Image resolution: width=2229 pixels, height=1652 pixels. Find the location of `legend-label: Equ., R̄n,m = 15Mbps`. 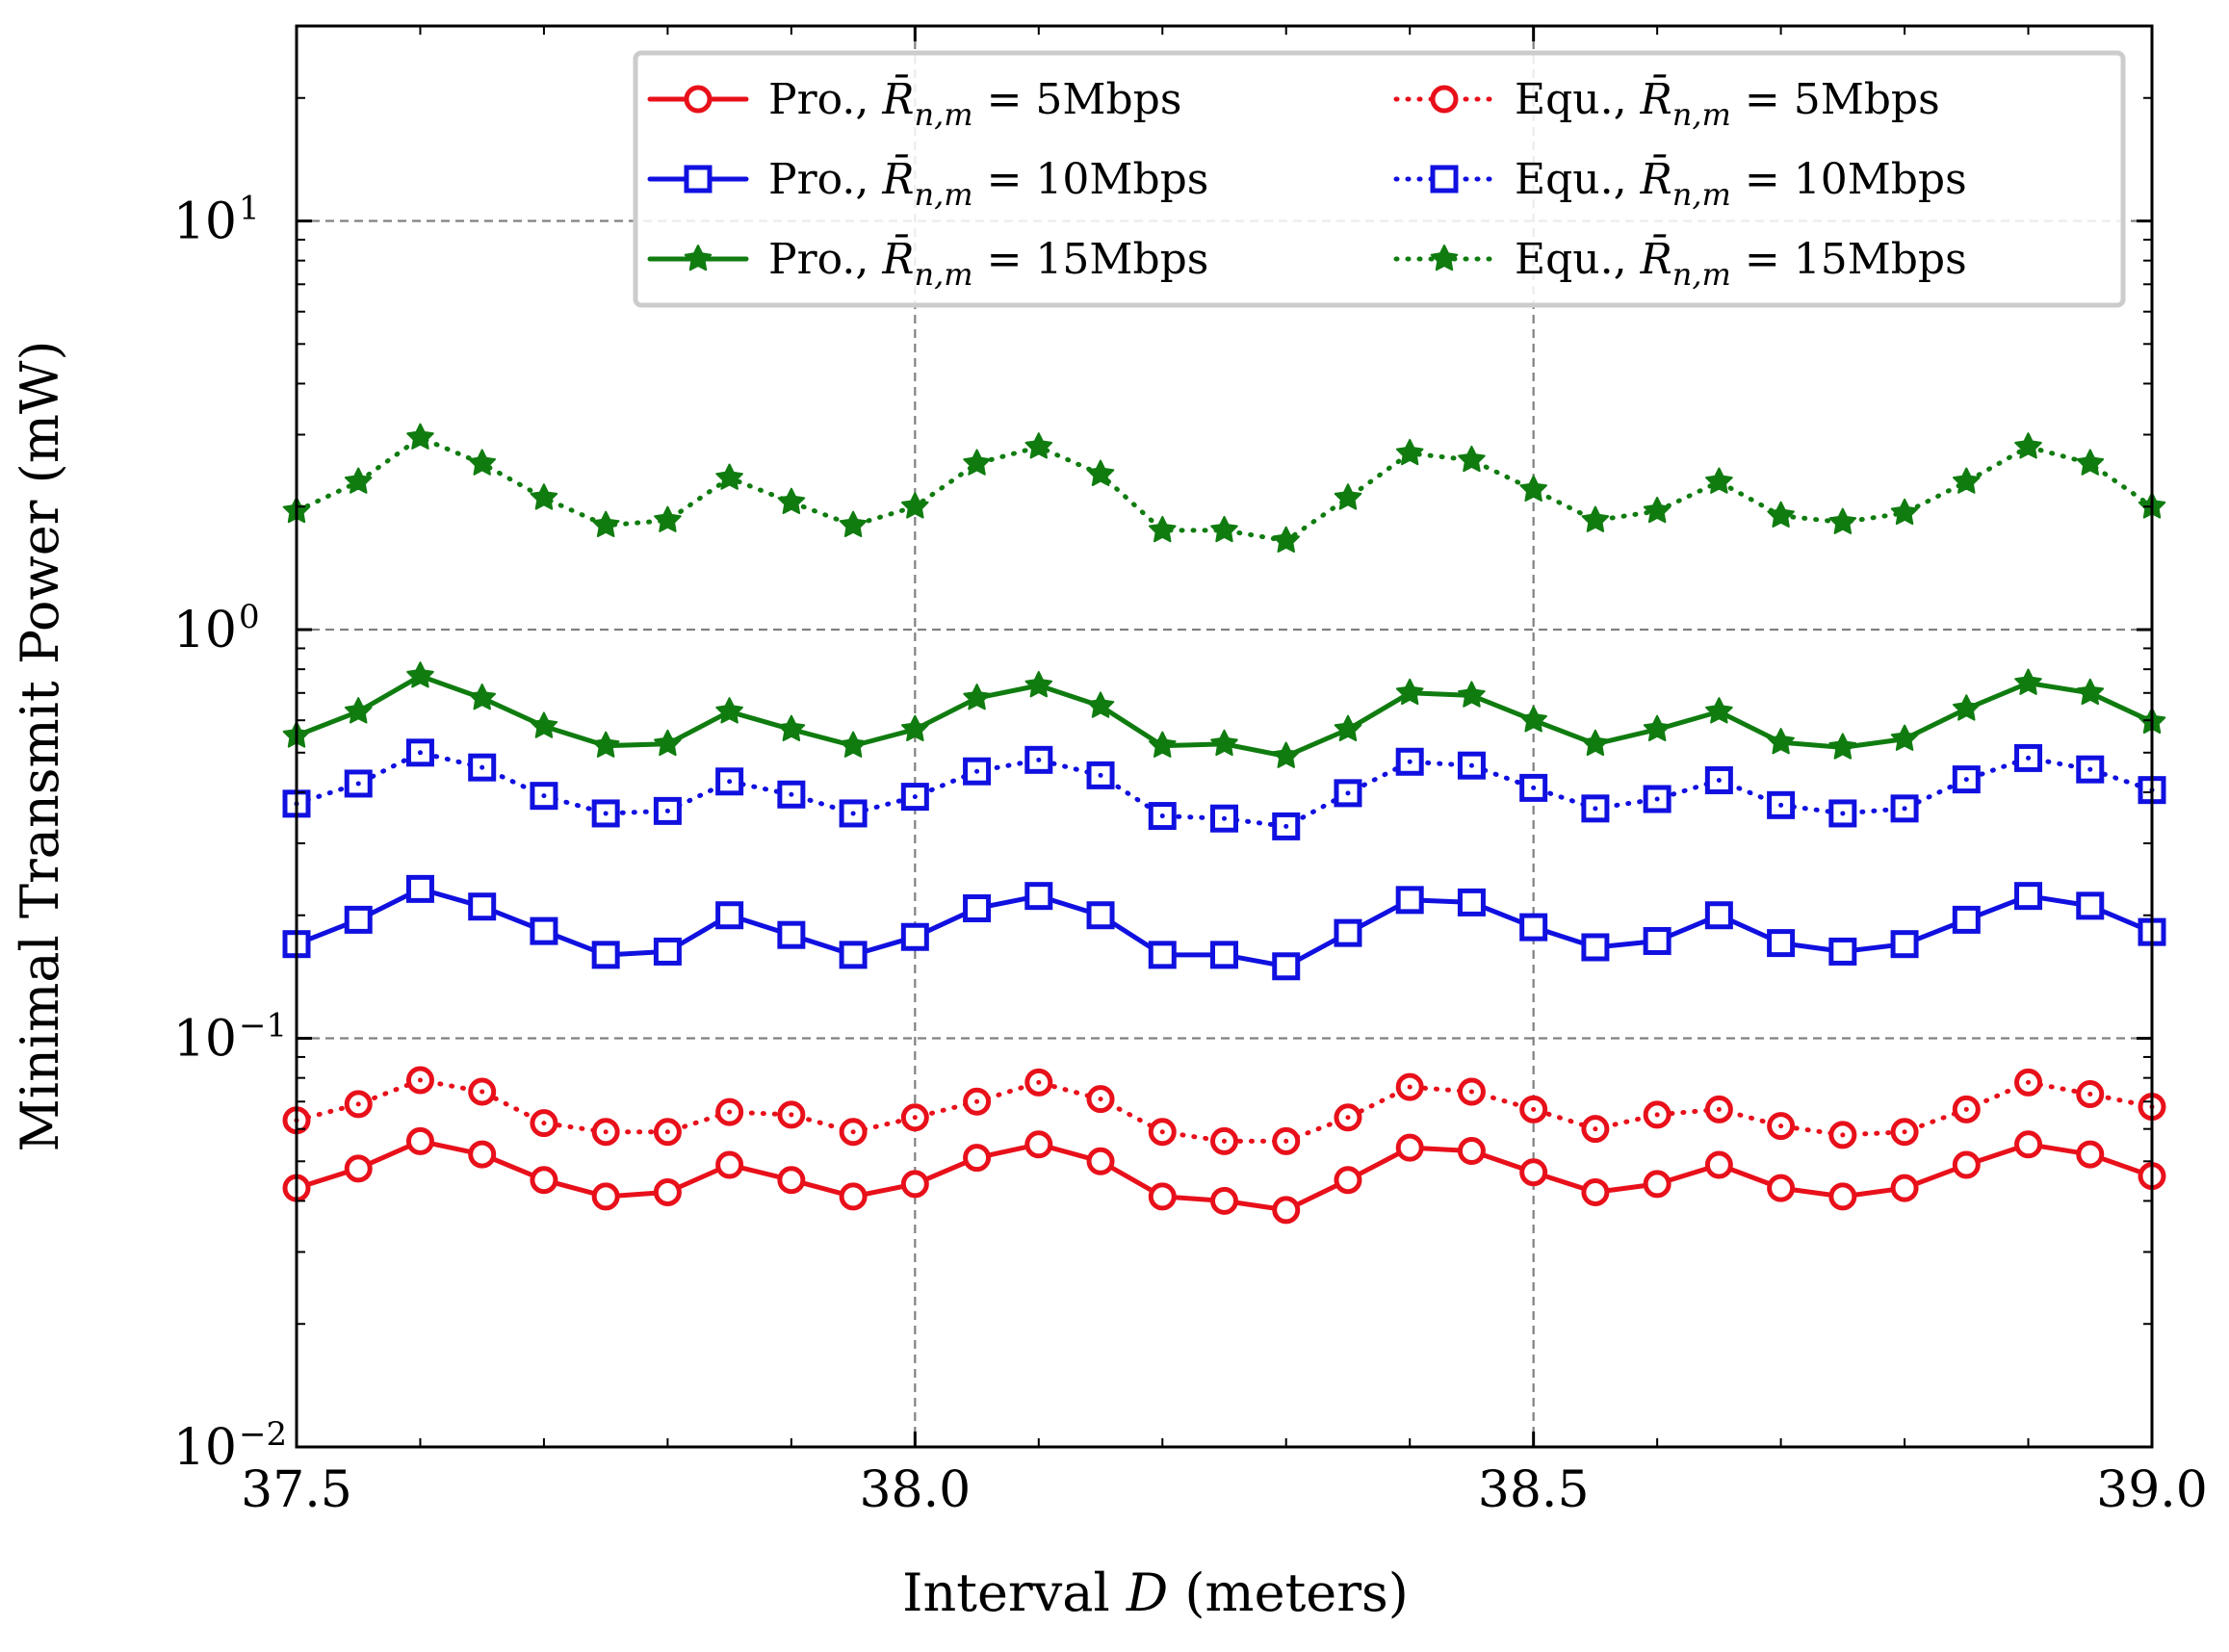

legend-label: Equ., R̄n,m = 15Mbps is located at coordinates (1741, 263).